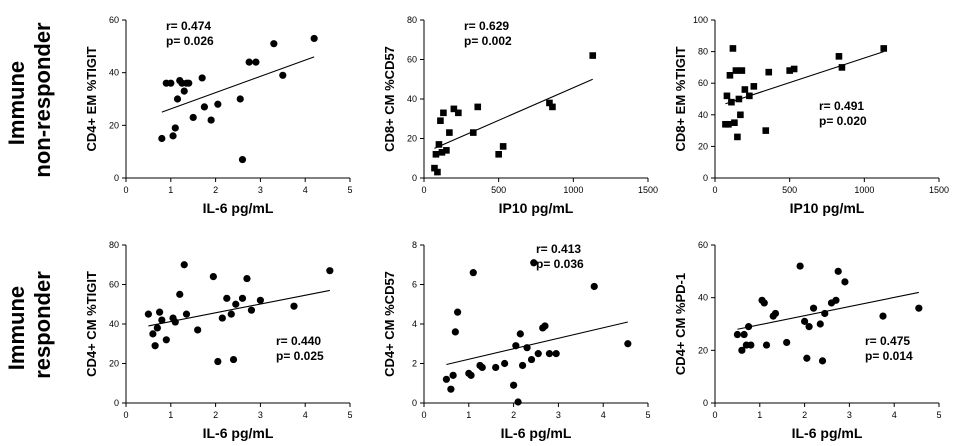 Image resolution: width=957 pixels, height=446 pixels. What do you see at coordinates (389, 99) in the screenshot?
I see `y-axis-label: CD8+ CM %CD57` at bounding box center [389, 99].